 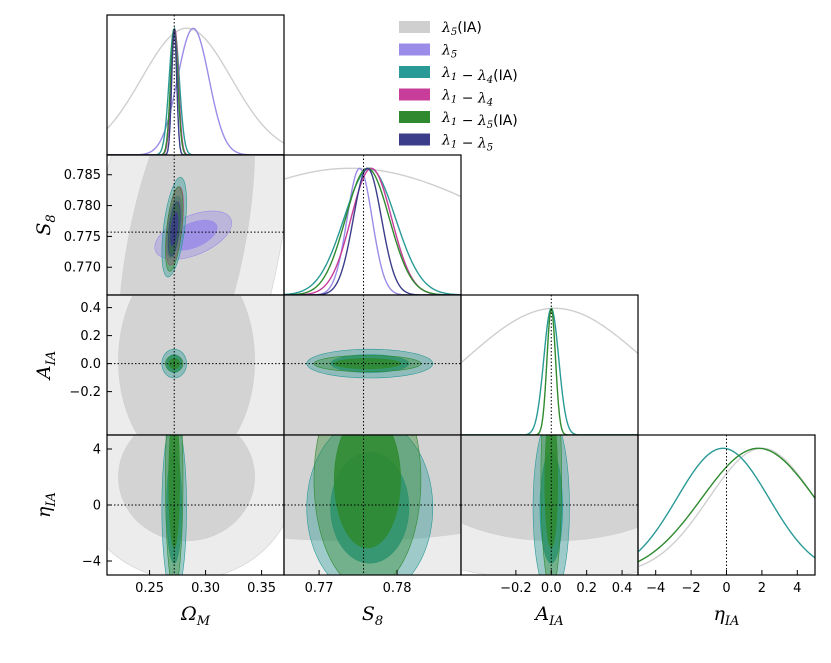 I want to click on y-tick-label: 0.770, so click(x=82, y=268).